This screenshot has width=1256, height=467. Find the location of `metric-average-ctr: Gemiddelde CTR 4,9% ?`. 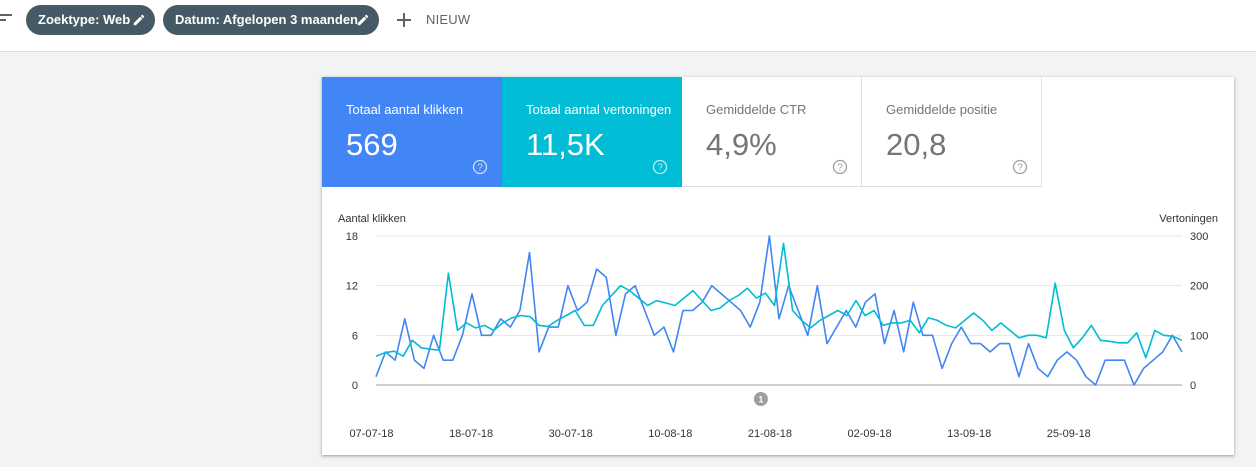

metric-average-ctr: Gemiddelde CTR 4,9% ? is located at coordinates (772, 132).